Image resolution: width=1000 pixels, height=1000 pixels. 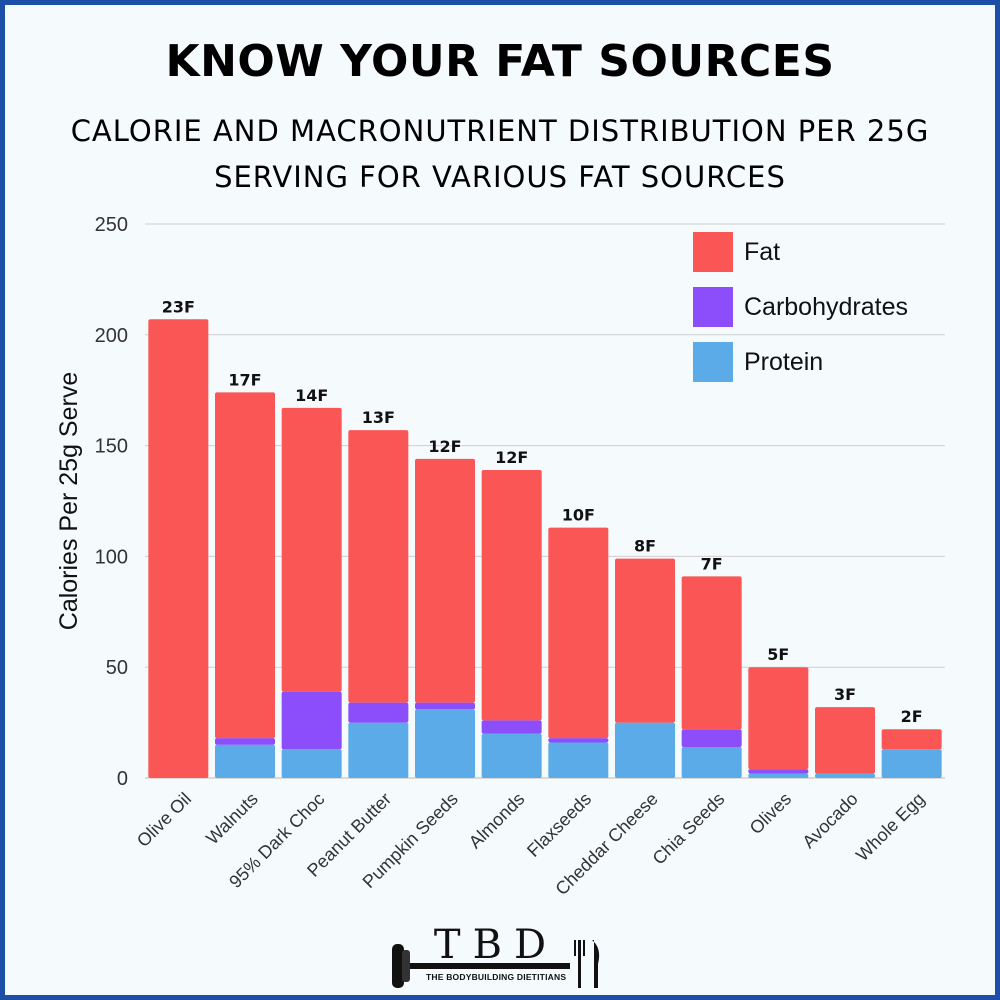 What do you see at coordinates (712, 563) in the screenshot?
I see `bar-data-label: 7F` at bounding box center [712, 563].